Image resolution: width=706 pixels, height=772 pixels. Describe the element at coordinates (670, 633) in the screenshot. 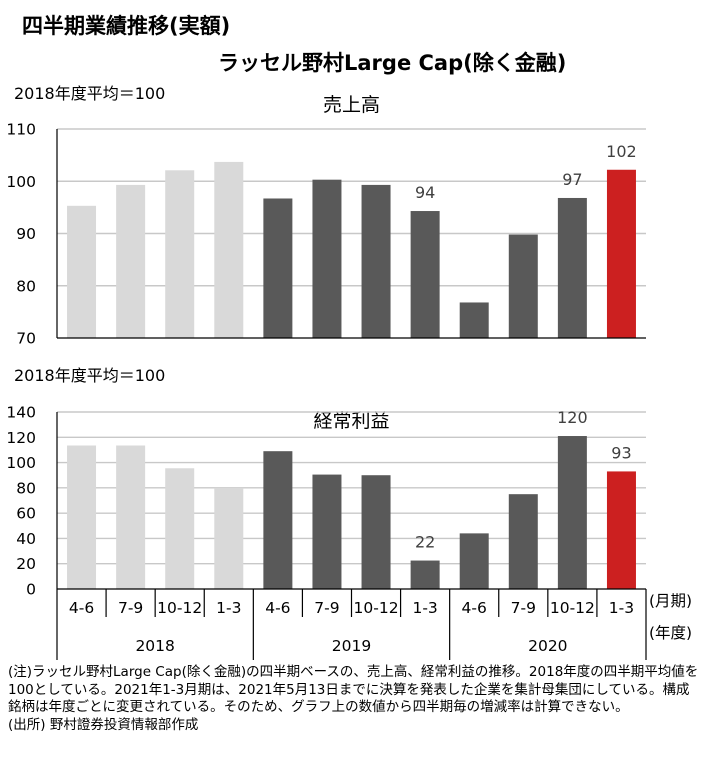

I see `year-unit-label: (年度)` at that location.